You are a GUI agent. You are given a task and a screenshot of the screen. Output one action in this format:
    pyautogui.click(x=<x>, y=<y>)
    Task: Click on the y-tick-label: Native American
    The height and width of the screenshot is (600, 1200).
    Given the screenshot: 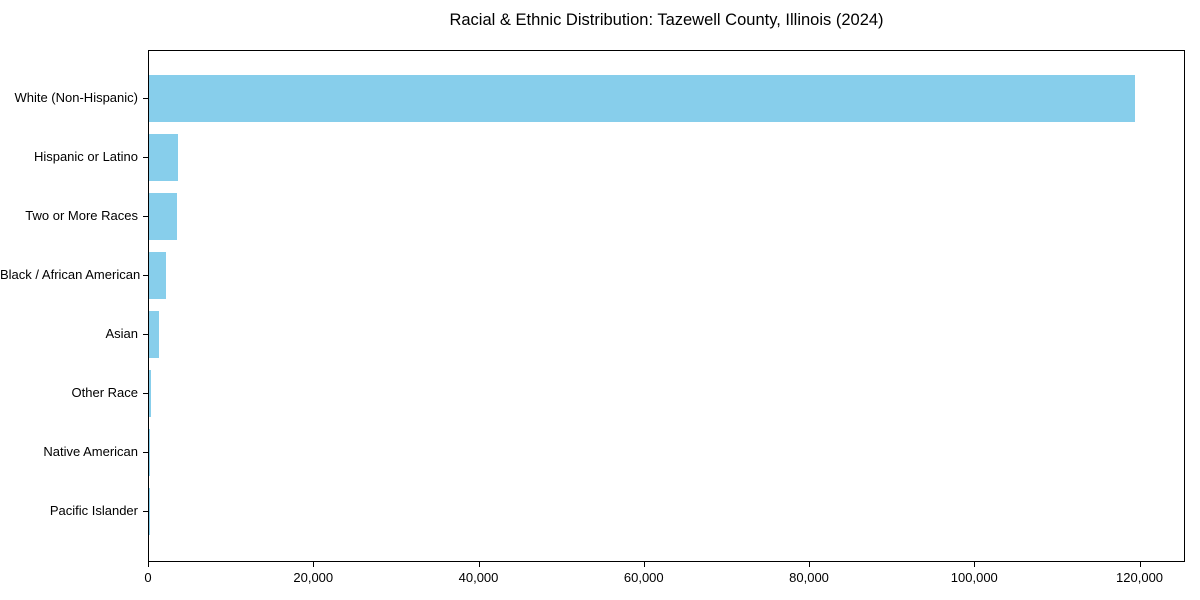 What is the action you would take?
    pyautogui.click(x=90, y=451)
    